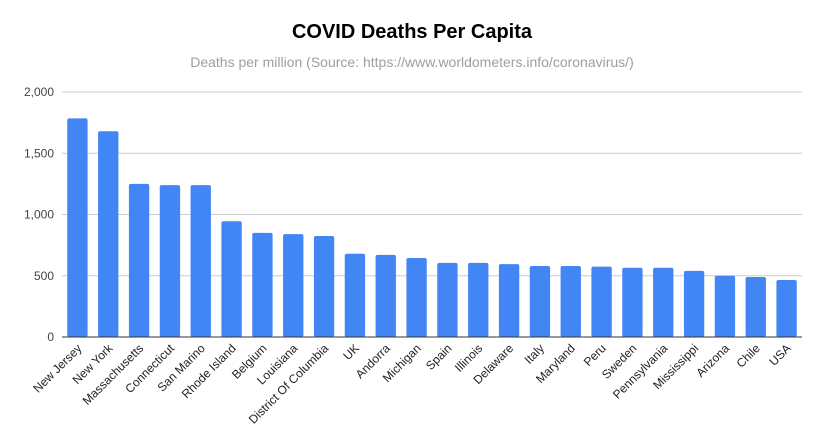 This screenshot has width=824, height=447. I want to click on x-tick-label: Italy, so click(534, 353).